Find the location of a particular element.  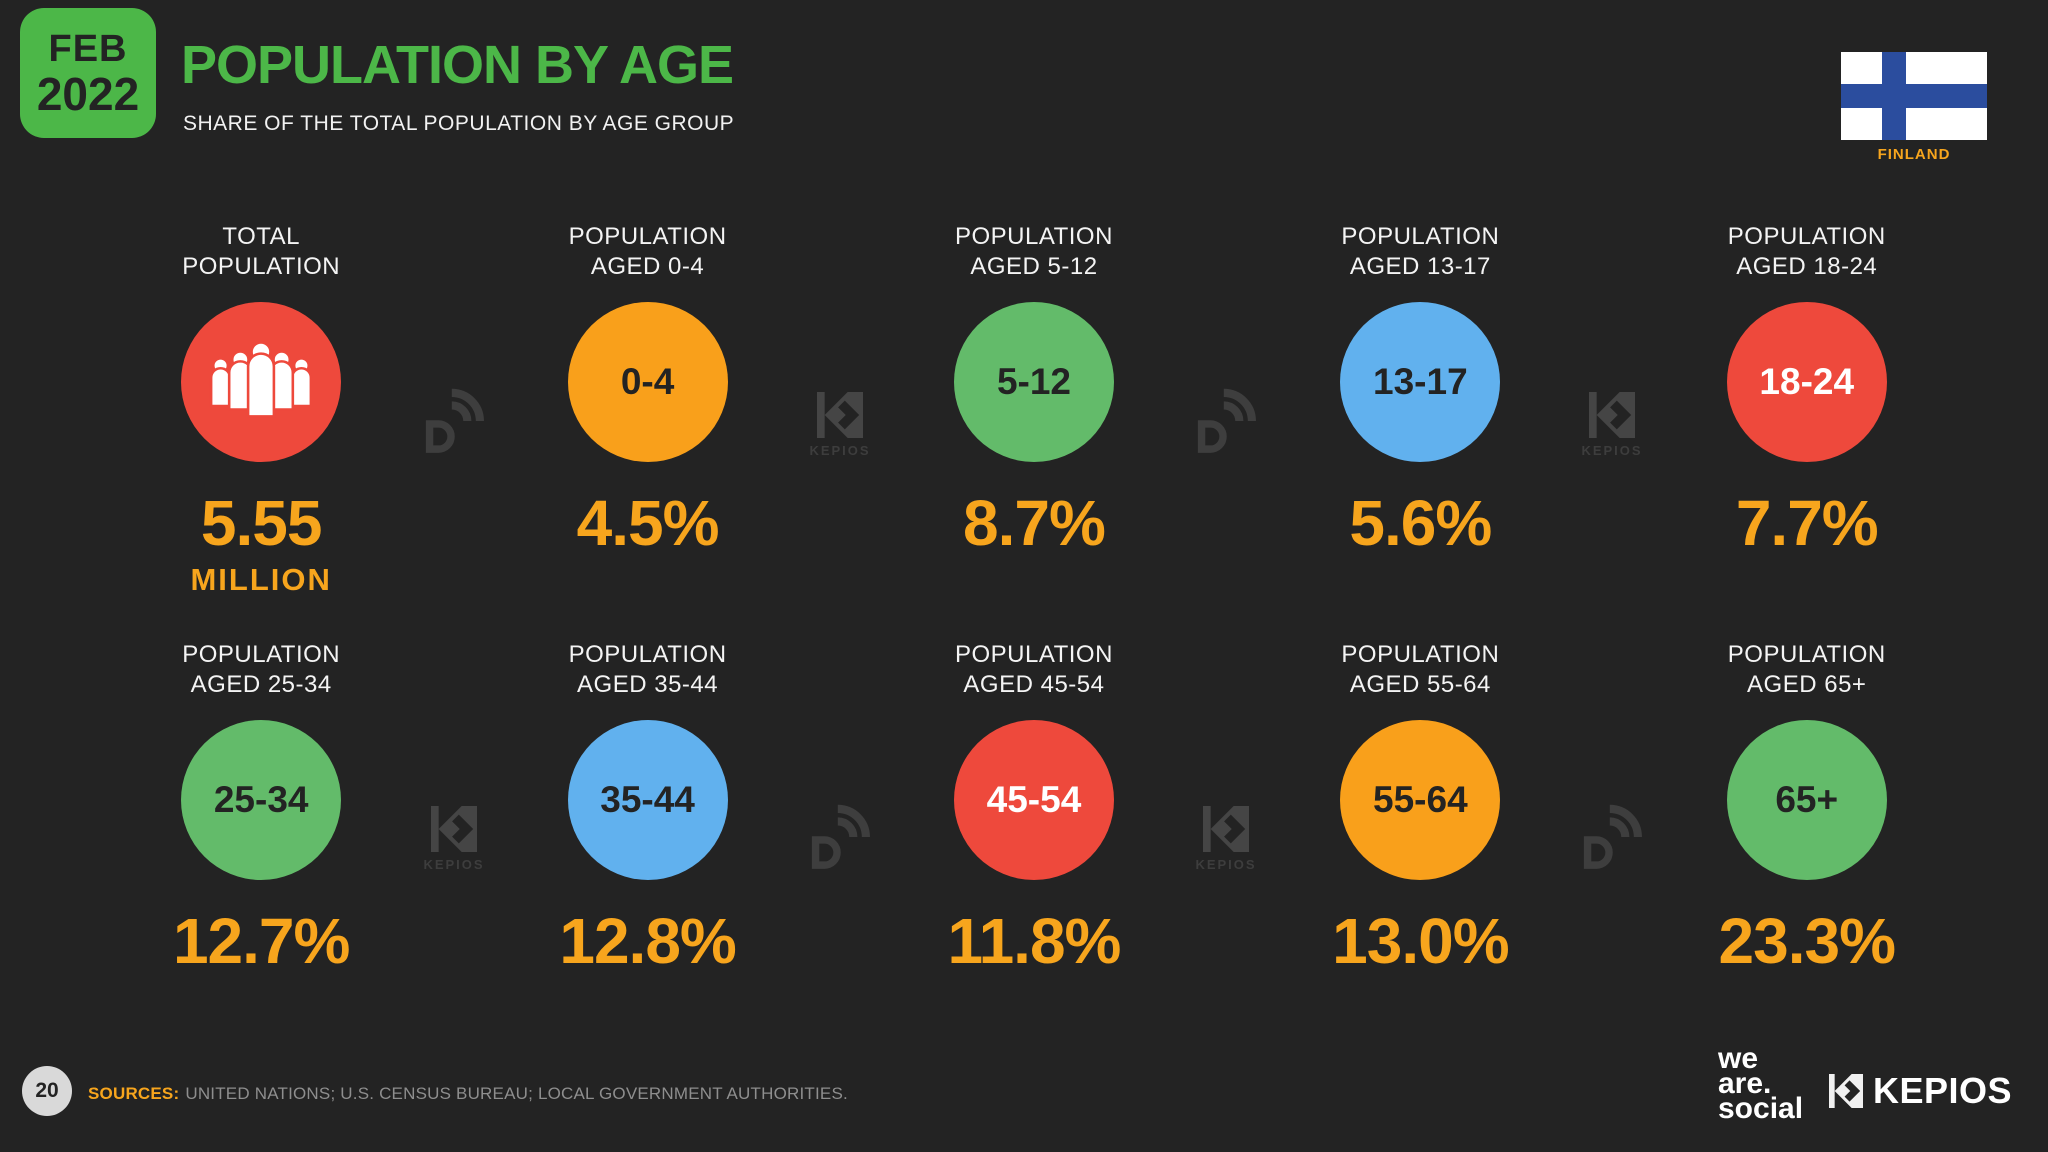

stat-value: 23.3% is located at coordinates (1807, 941).